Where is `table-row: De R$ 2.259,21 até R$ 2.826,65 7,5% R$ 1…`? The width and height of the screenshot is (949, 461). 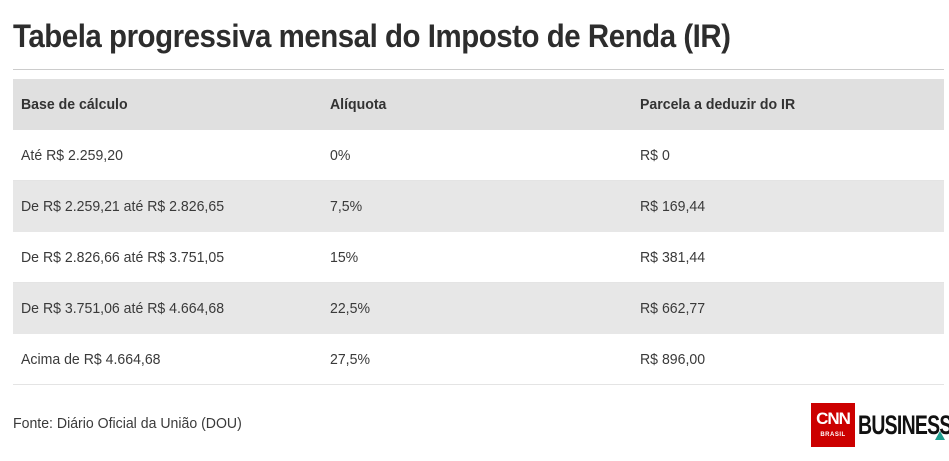 table-row: De R$ 2.259,21 até R$ 2.826,65 7,5% R$ 1… is located at coordinates (478, 206).